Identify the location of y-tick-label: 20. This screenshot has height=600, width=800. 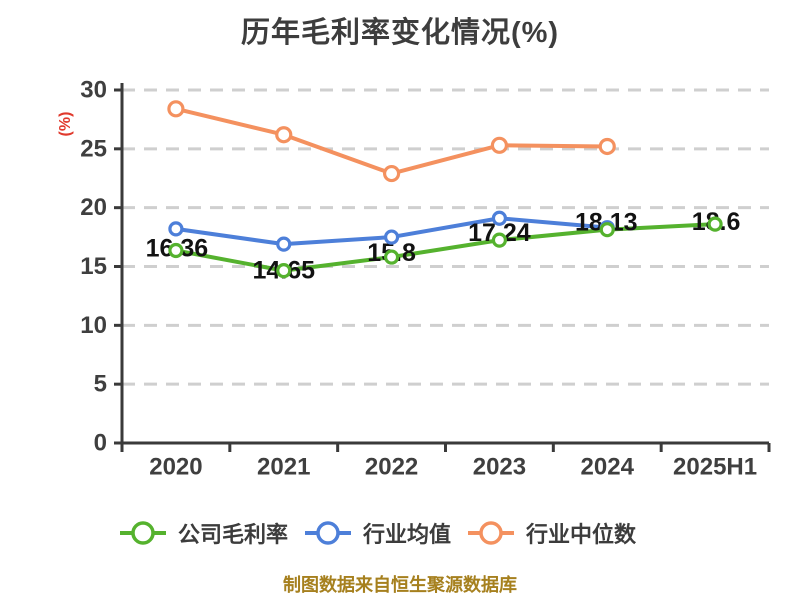
(93, 207).